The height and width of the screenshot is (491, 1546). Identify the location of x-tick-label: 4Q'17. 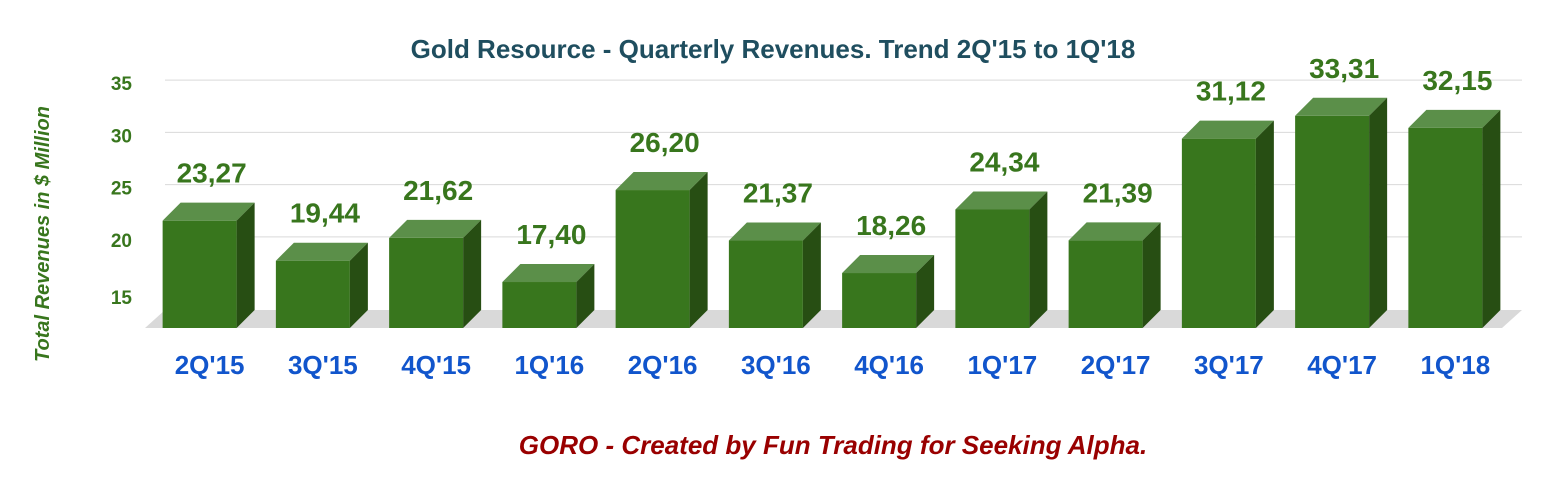
(1342, 365).